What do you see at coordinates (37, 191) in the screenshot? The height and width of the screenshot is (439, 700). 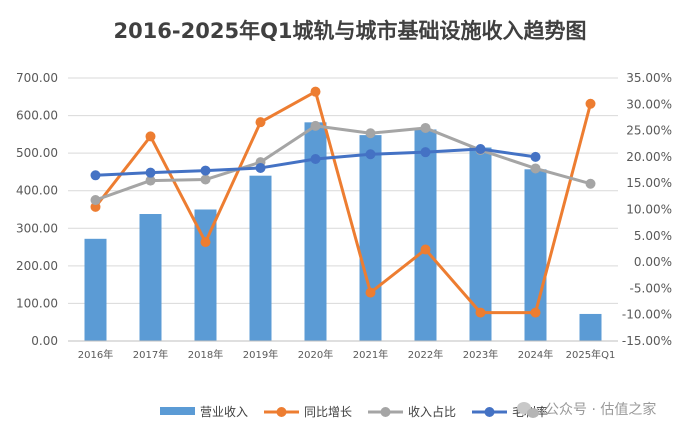 I see `y-left-tick-label: 400.00` at bounding box center [37, 191].